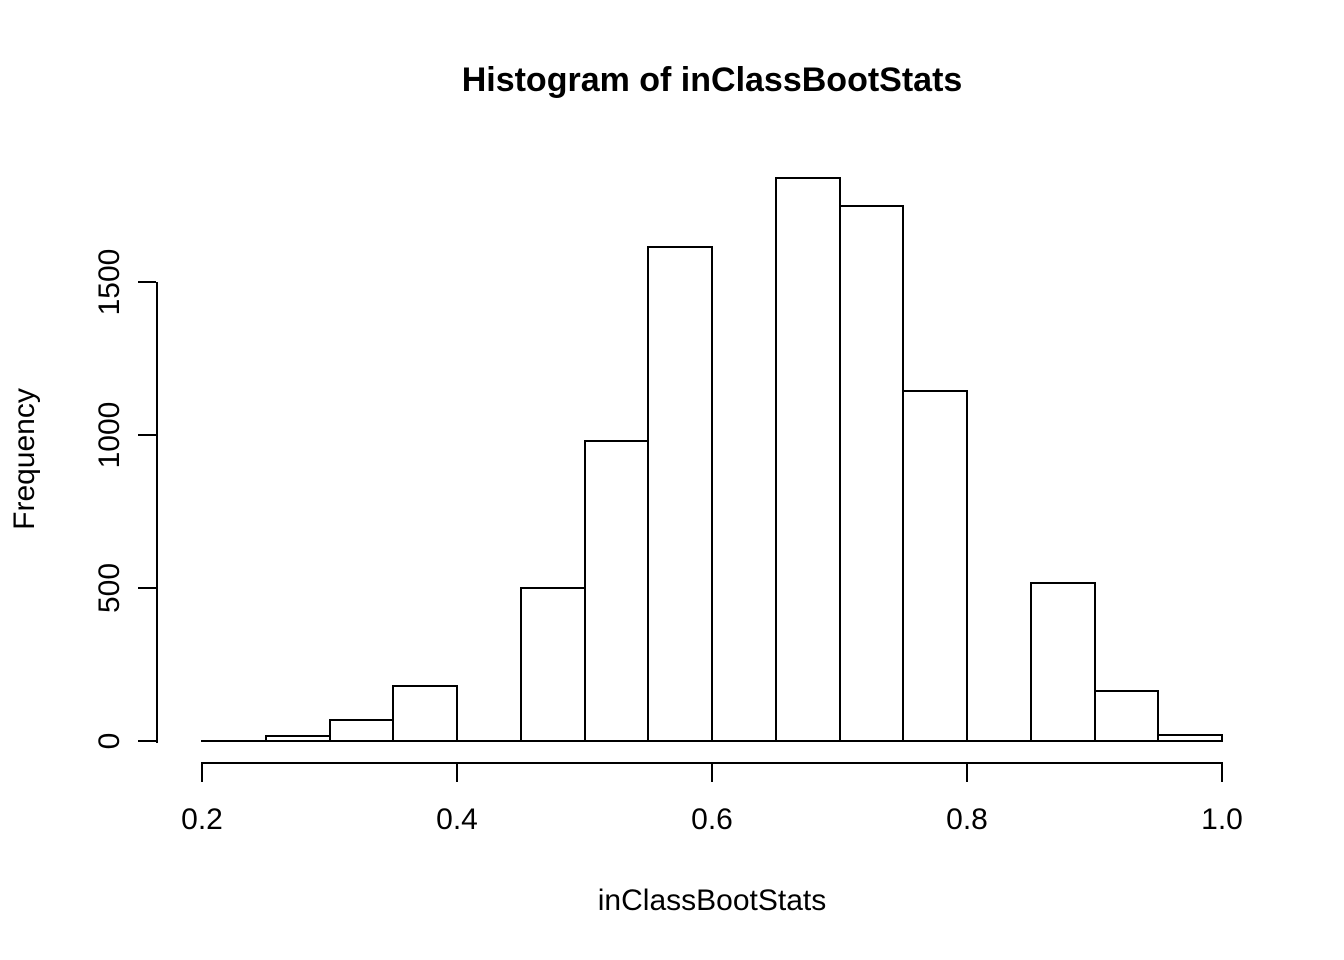 Image resolution: width=1344 pixels, height=960 pixels. What do you see at coordinates (712, 900) in the screenshot?
I see `x-axis-label: inClassBootStats` at bounding box center [712, 900].